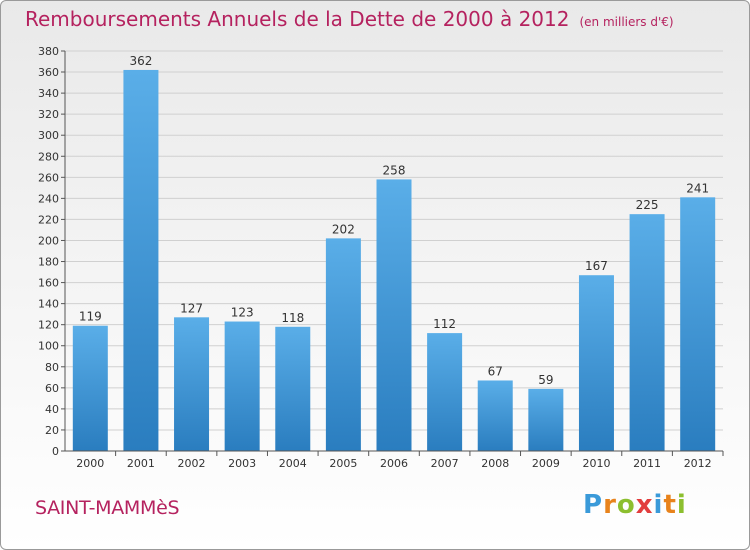  Describe the element at coordinates (293, 463) in the screenshot. I see `x-tick-label: 2004` at that location.